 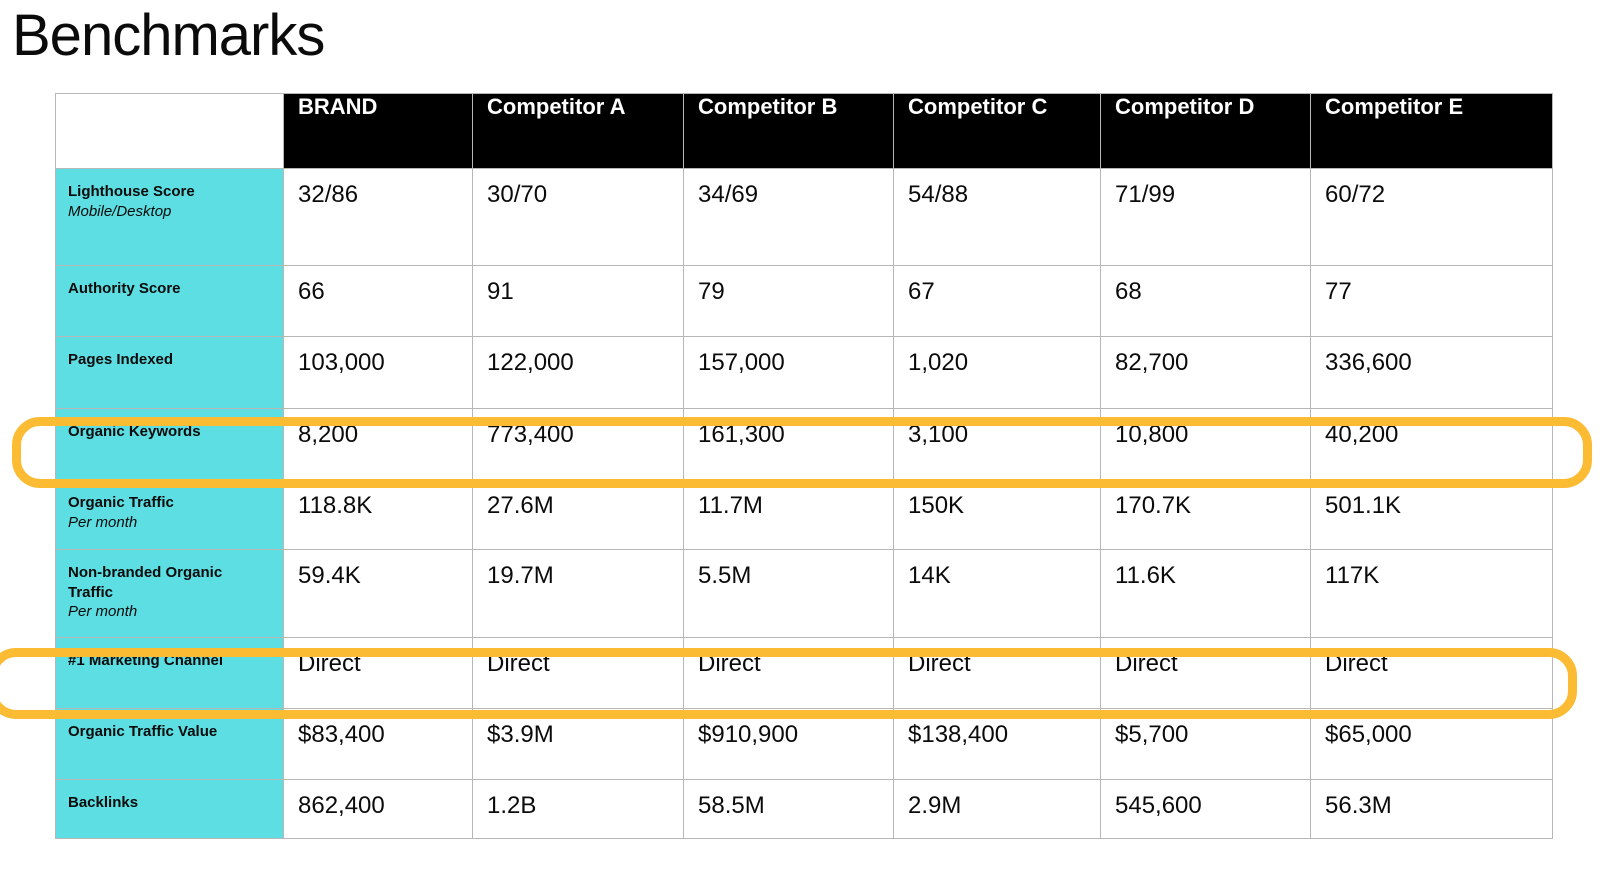 I want to click on row-label: #1 Marketing Channel, so click(x=146, y=660).